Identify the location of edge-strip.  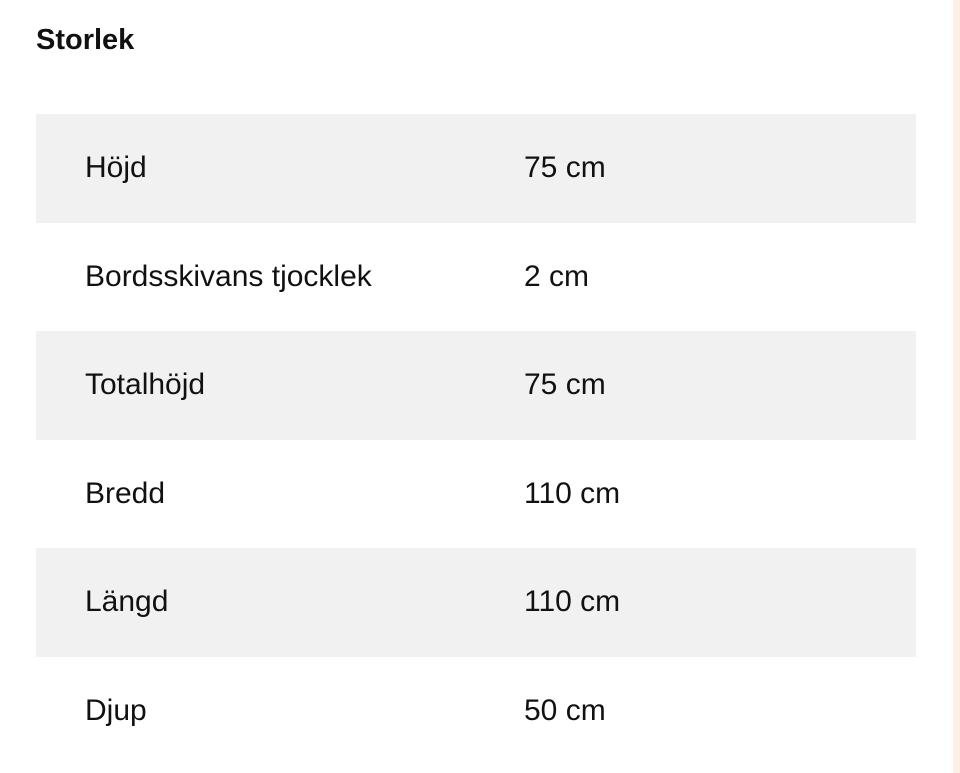
(956, 386).